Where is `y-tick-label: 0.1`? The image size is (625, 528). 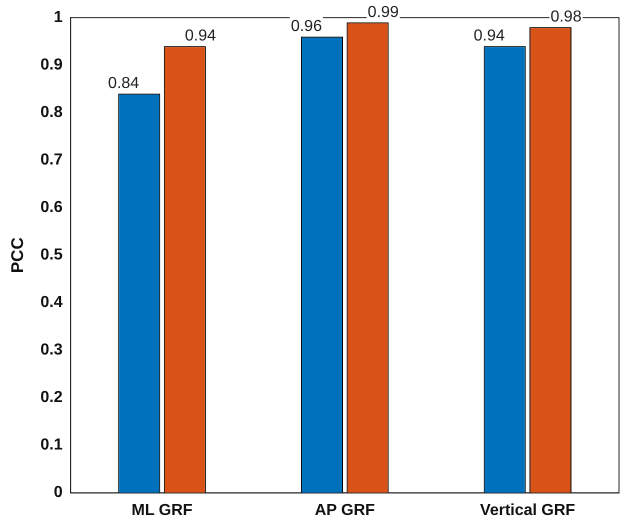 y-tick-label: 0.1 is located at coordinates (51, 445).